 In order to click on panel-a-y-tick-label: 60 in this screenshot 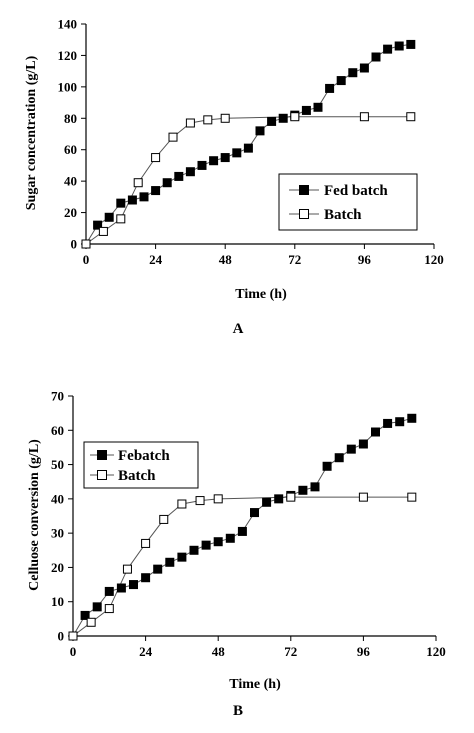, I will do `click(70, 149)`.